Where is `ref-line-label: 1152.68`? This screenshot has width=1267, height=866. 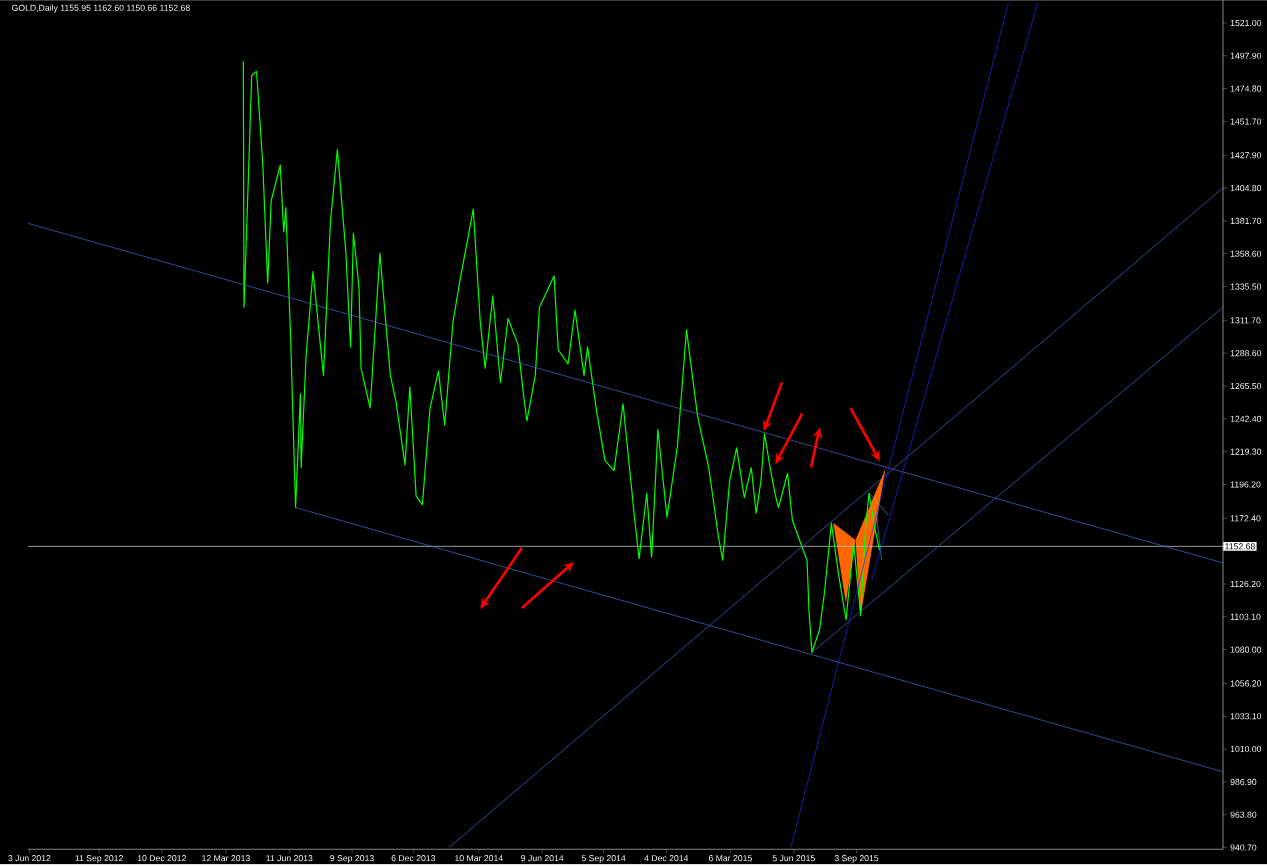
ref-line-label: 1152.68 is located at coordinates (1240, 546).